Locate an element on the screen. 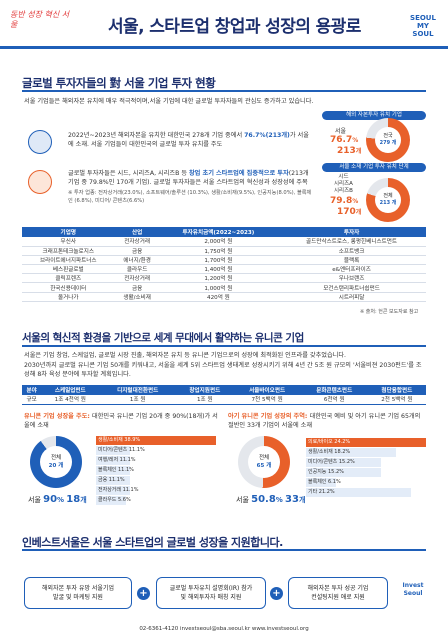 Image resolution: width=448 pixels, height=641 pixels. table-cell: 1,700억 원 is located at coordinates (218, 260).